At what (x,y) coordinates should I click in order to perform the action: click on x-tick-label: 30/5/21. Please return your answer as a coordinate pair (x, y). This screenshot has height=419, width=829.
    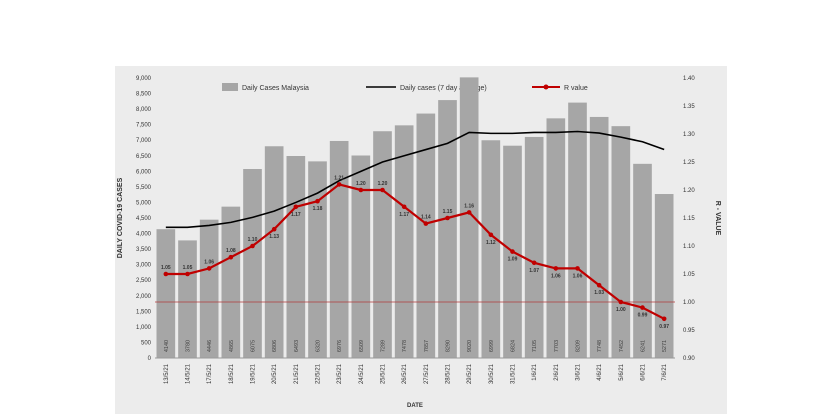
    Looking at the image, I should click on (492, 373).